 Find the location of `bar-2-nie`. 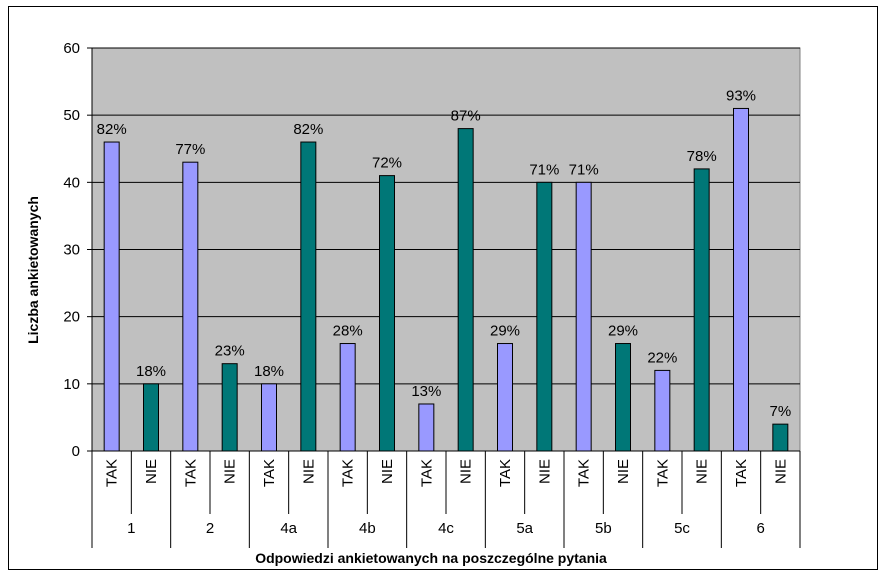

bar-2-nie is located at coordinates (229, 407).